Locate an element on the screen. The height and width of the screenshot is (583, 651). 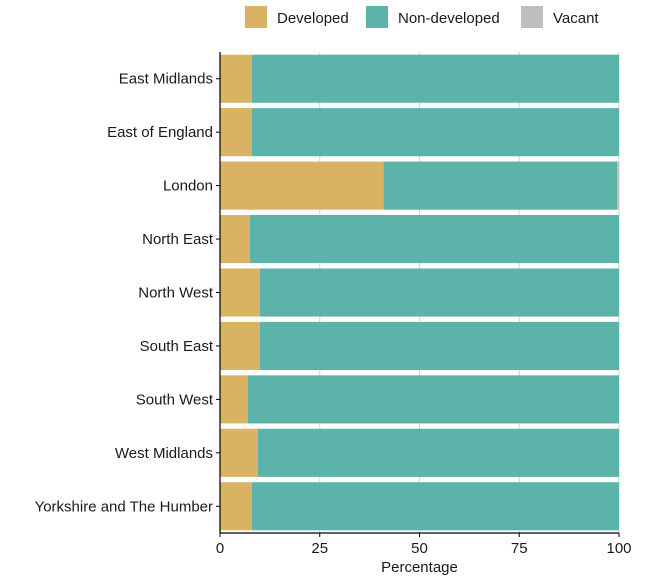
x-axis-tick-labels: 0 25 50 75 100 is located at coordinates (424, 545).